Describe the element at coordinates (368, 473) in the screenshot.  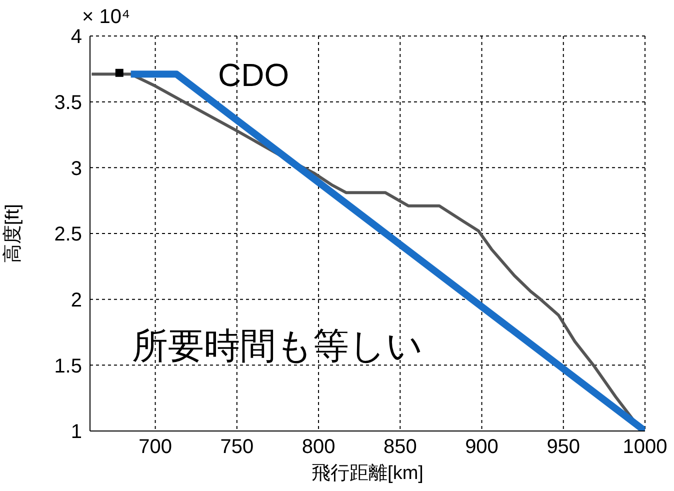
I see `x-axis-title: 飛行距離[km]` at that location.